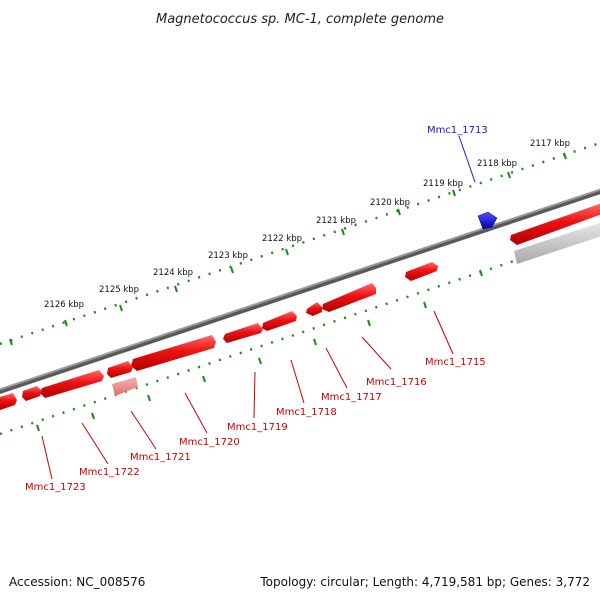 This screenshot has width=600, height=600. Describe the element at coordinates (279, 321) in the screenshot. I see `gene-block-e` at that location.